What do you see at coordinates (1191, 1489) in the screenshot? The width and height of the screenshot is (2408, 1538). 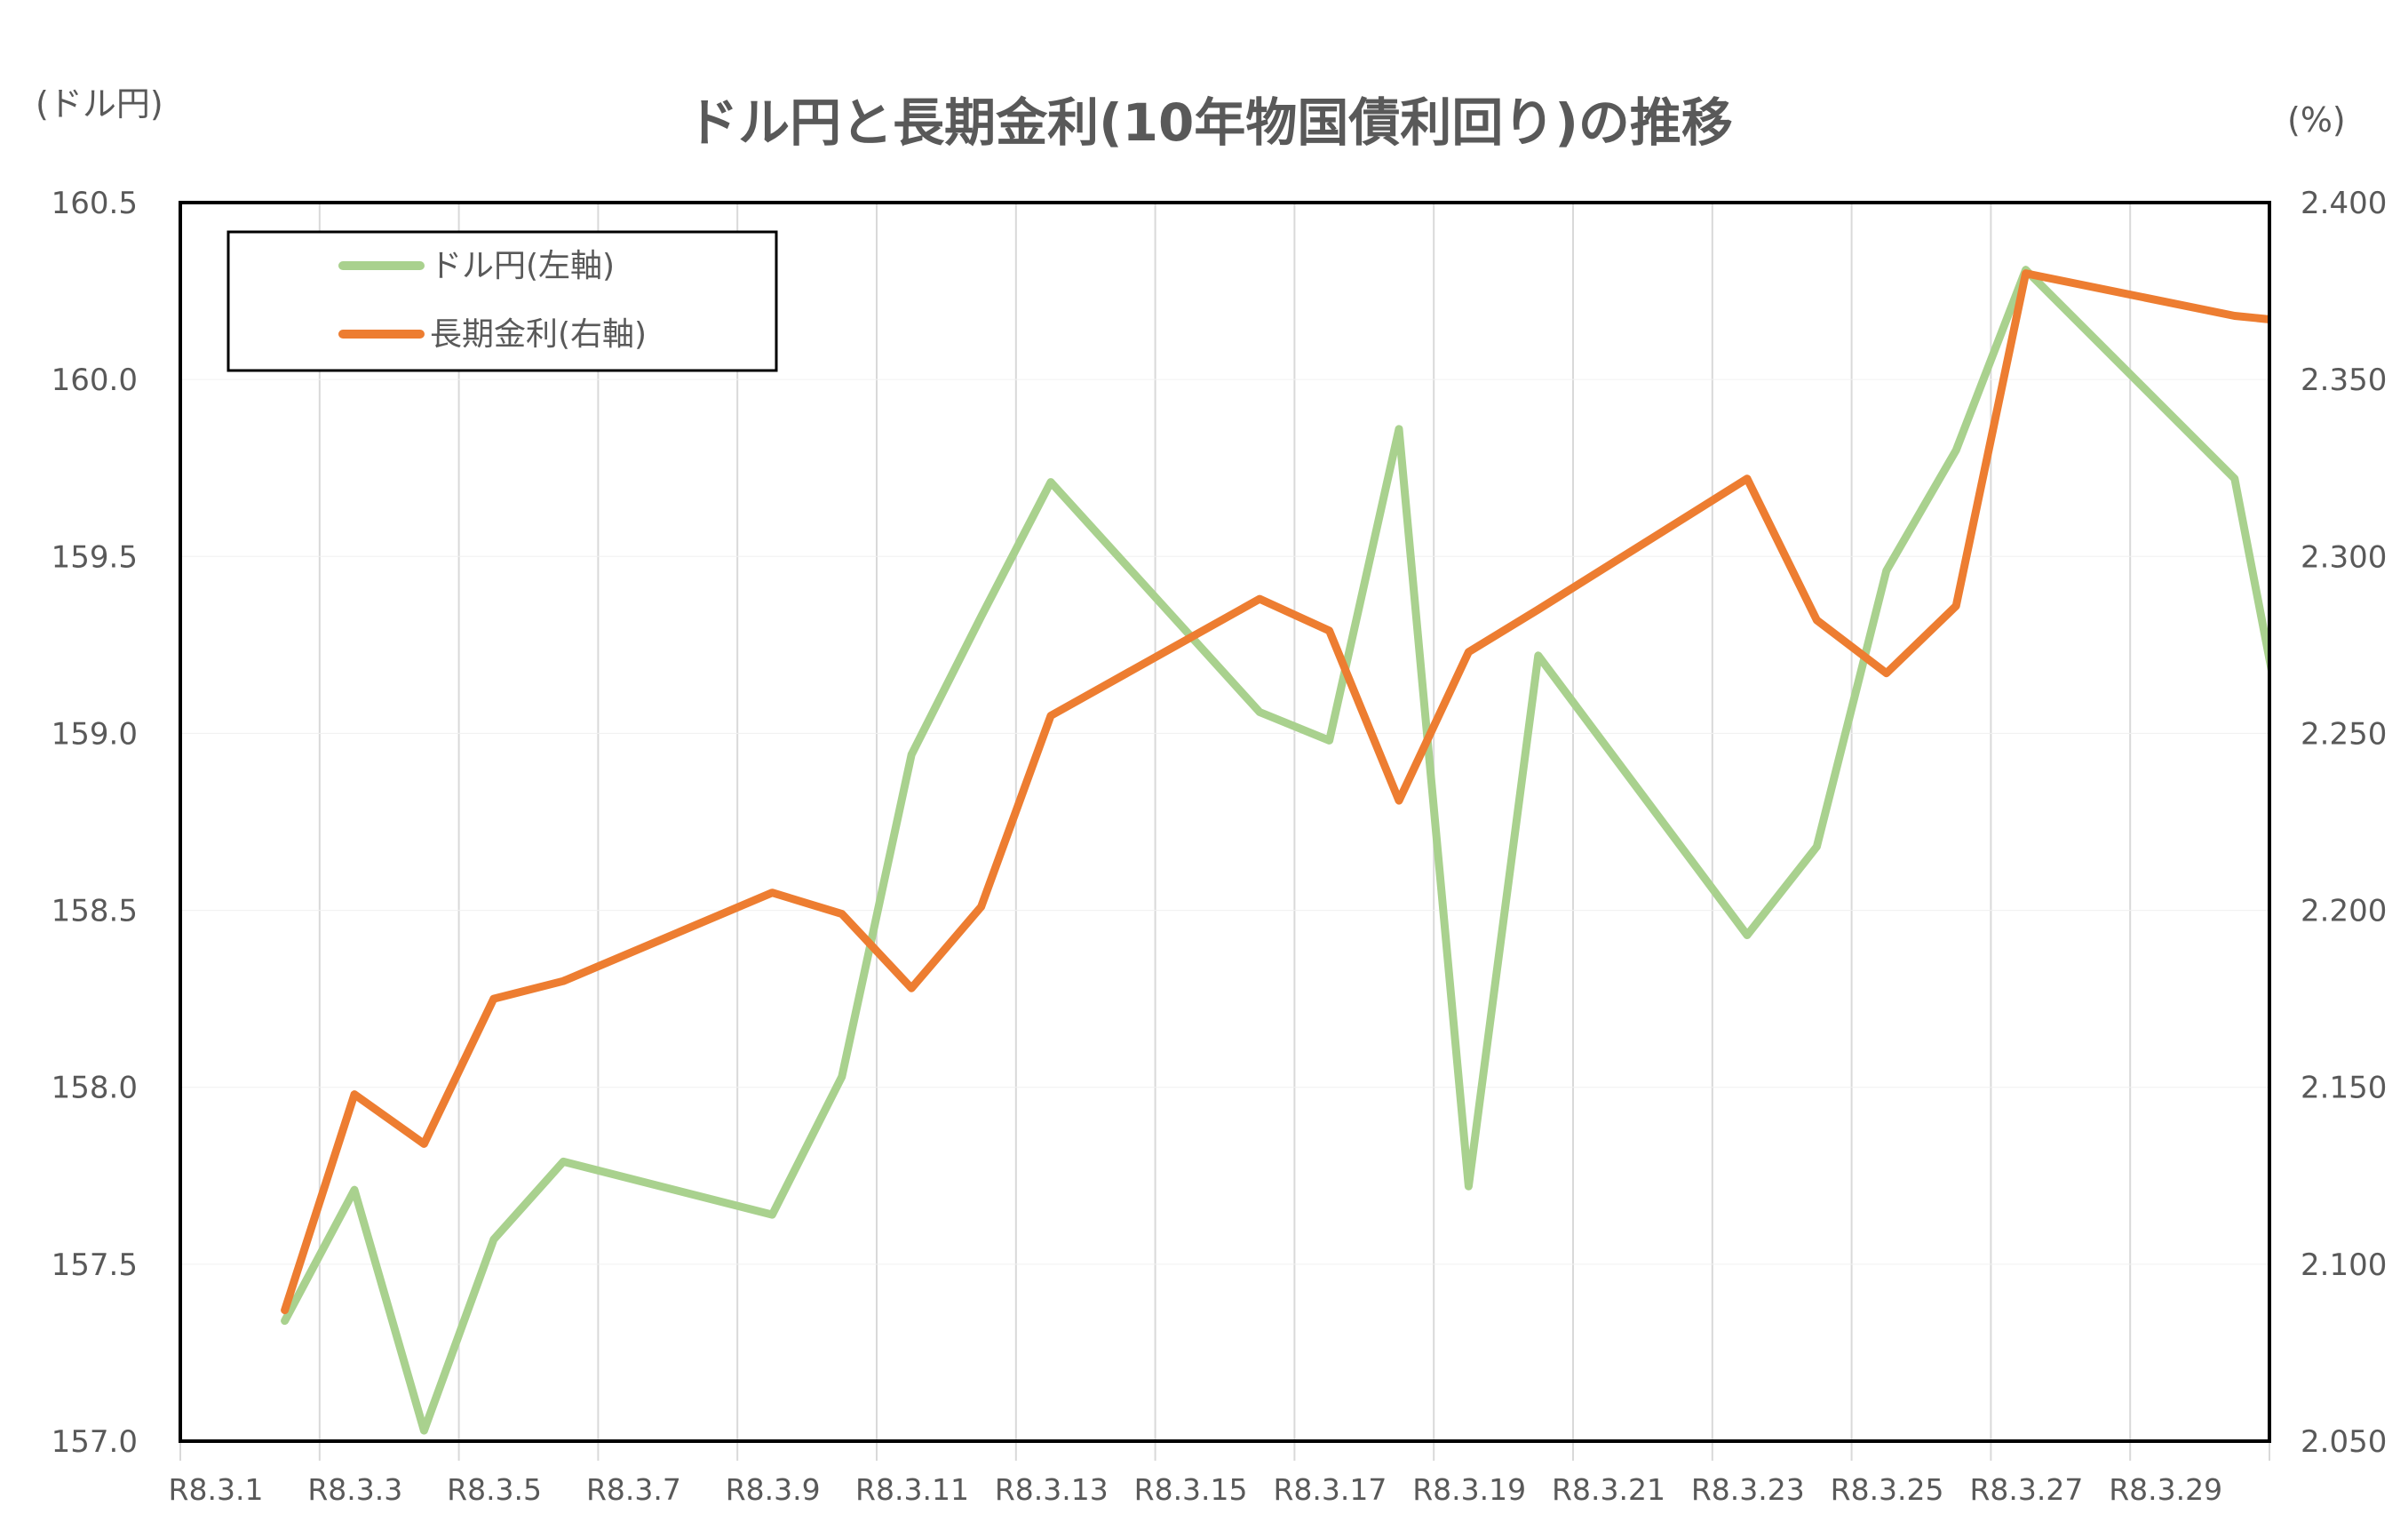 I see `x-tick-label: R8.3.15` at bounding box center [1191, 1489].